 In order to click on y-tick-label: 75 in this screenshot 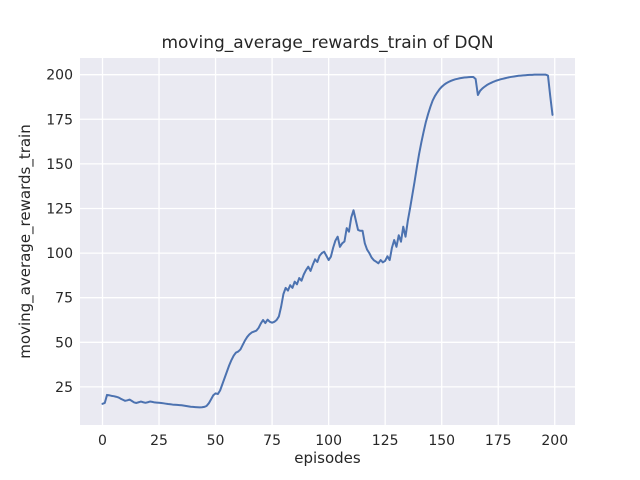, I will do `click(64, 299)`.